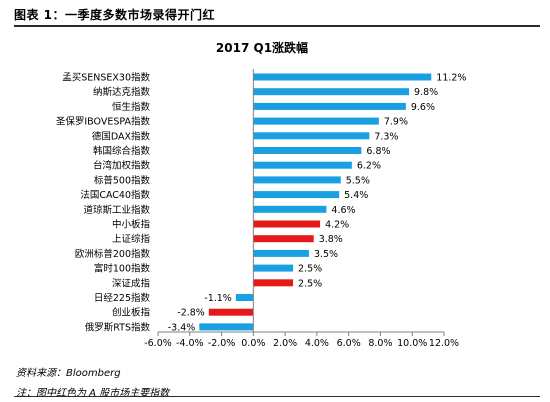 This screenshot has height=402, width=550. What do you see at coordinates (122, 166) in the screenshot?
I see `category-label: 台湾加权指数` at bounding box center [122, 166].